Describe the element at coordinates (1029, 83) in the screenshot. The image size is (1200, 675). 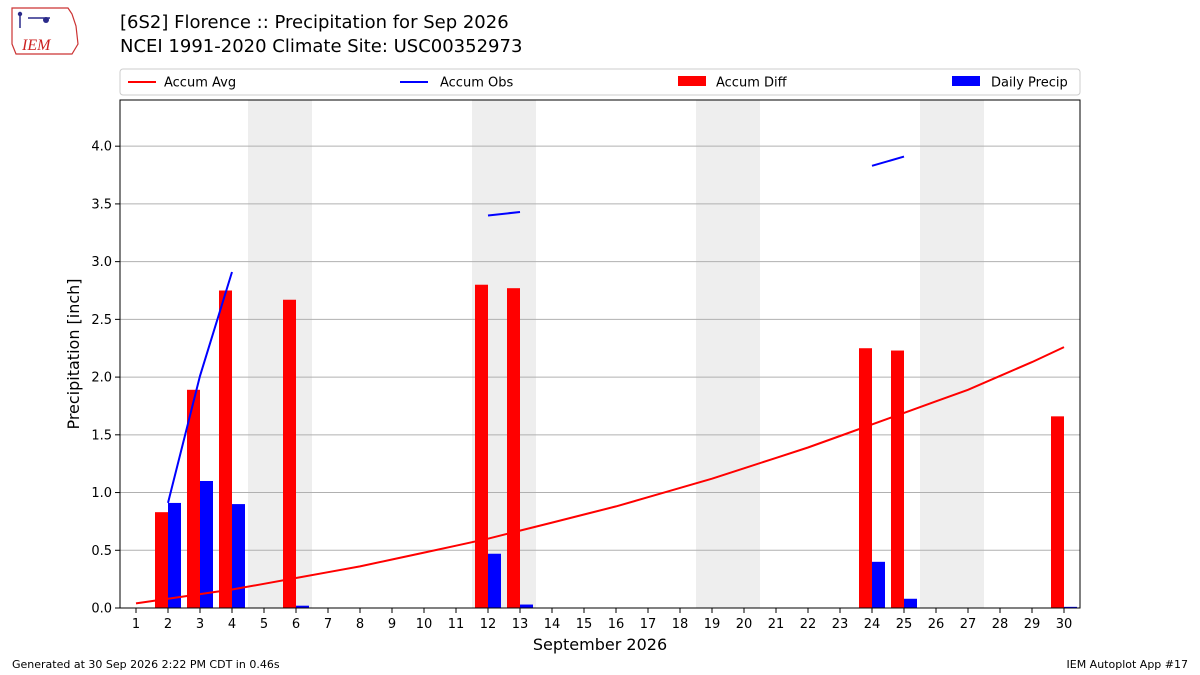
I see `legend-label: Daily Precip` at that location.